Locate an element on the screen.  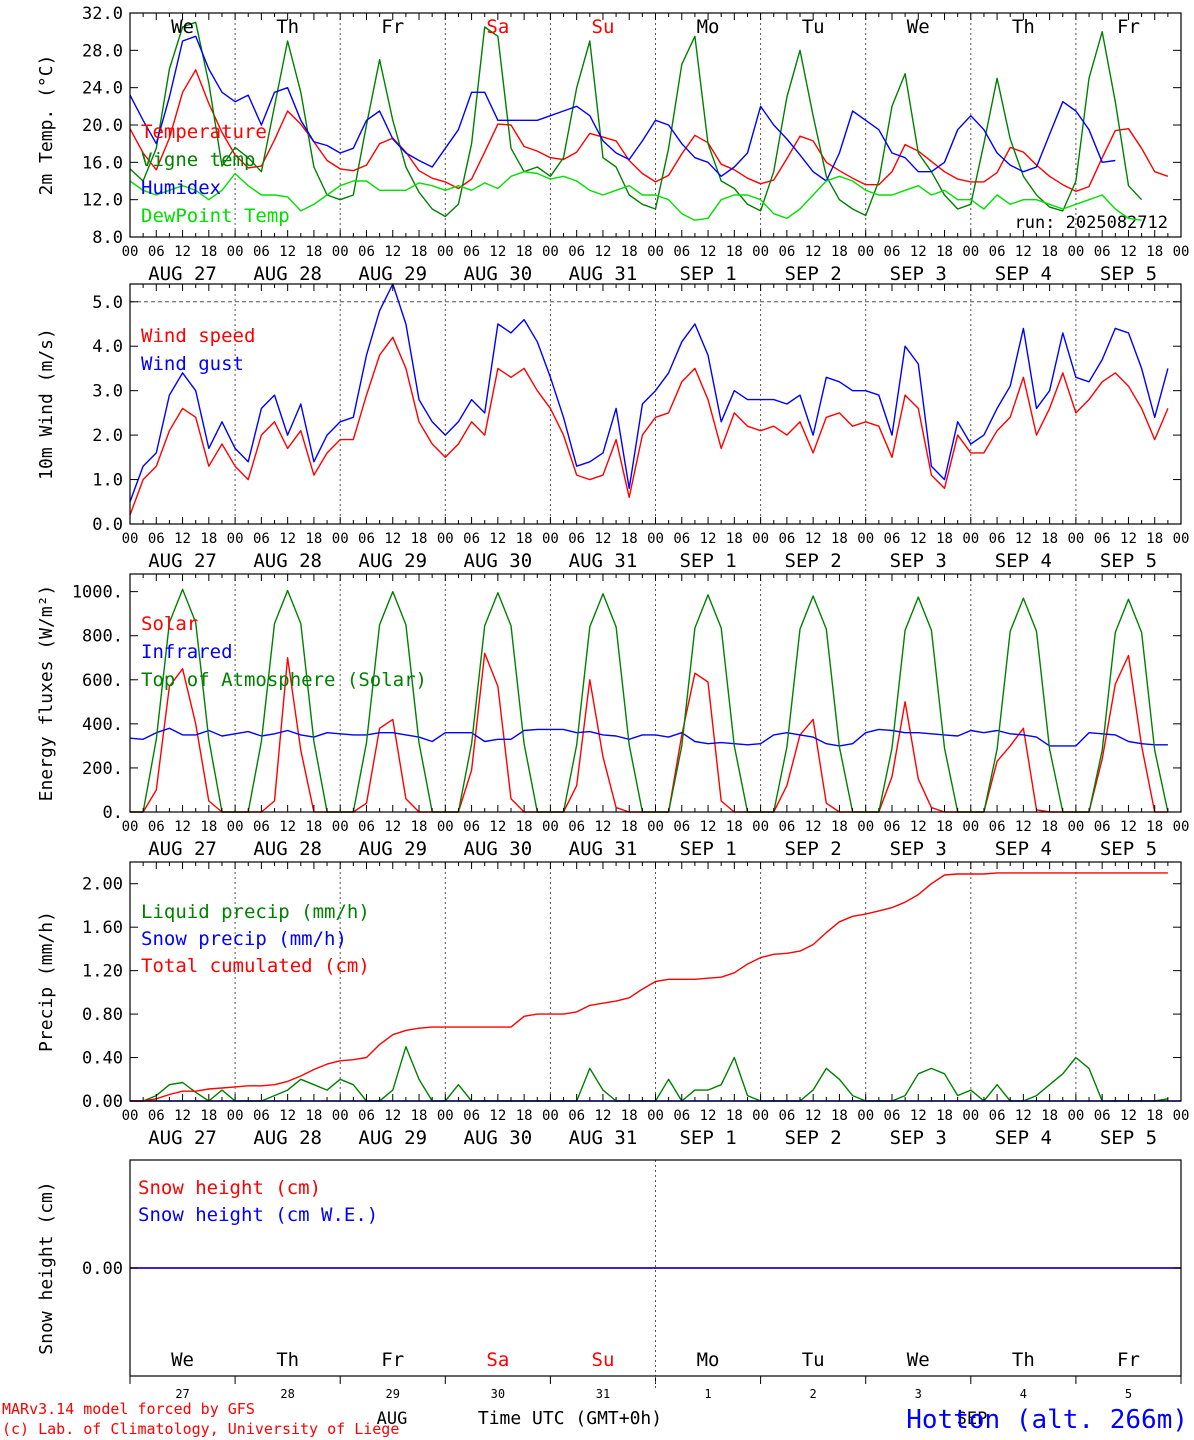
y-axis-label: 2m Temp. (°C) is located at coordinates (46, 125).